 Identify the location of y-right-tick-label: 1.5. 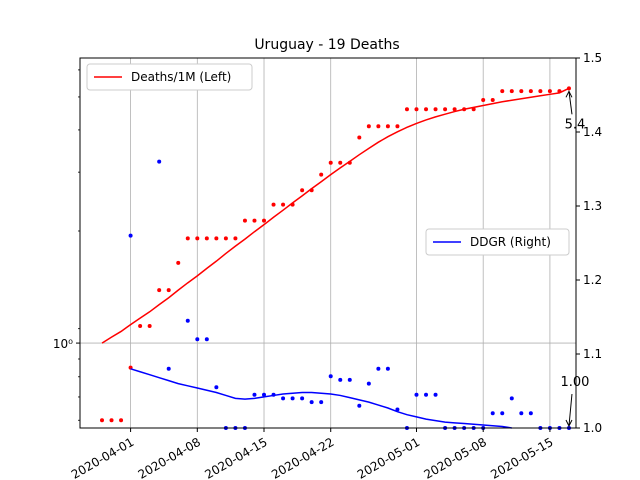
(592, 58).